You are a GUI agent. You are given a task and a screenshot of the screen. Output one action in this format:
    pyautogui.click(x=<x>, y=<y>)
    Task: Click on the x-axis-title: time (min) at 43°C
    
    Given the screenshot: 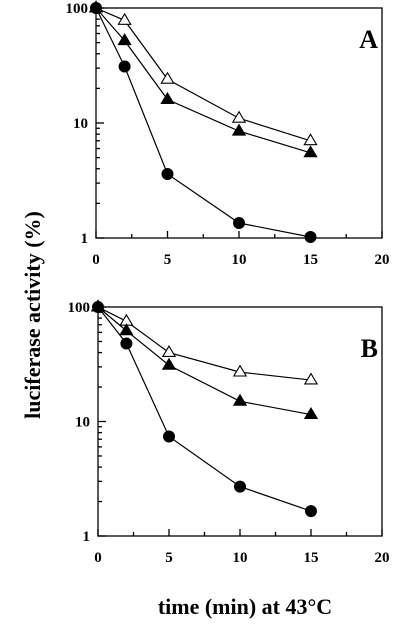 What is the action you would take?
    pyautogui.click(x=245, y=606)
    